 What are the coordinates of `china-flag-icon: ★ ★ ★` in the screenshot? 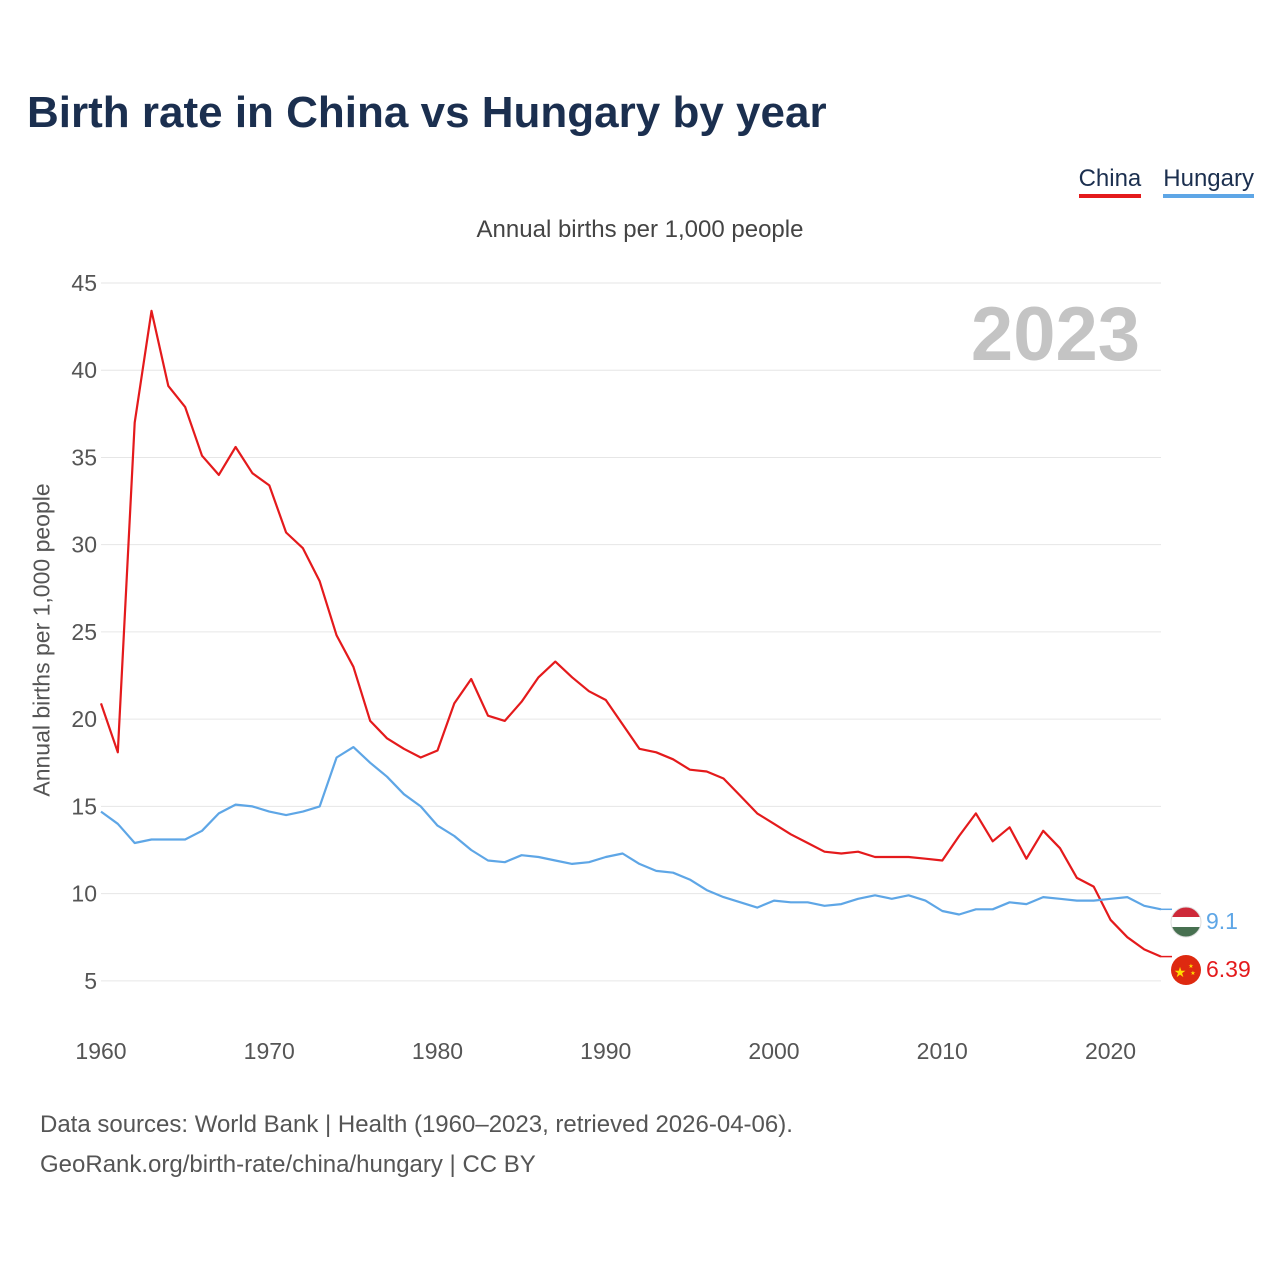 It's located at (1186, 970).